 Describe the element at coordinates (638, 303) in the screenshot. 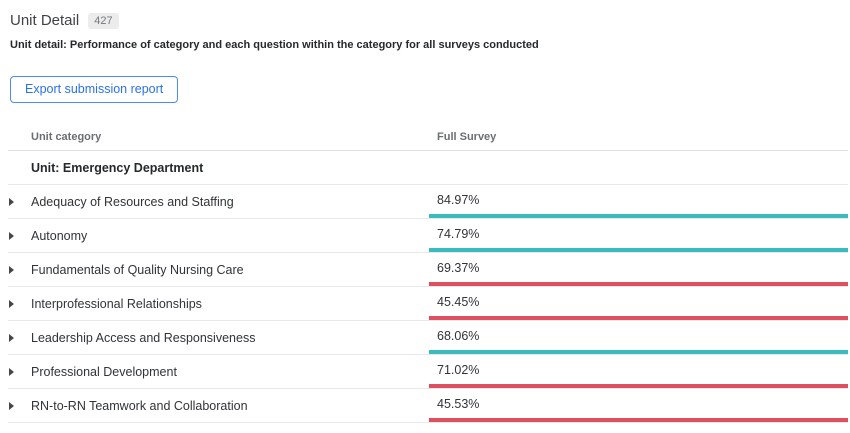

I see `full-survey-cell: 45.45%` at that location.